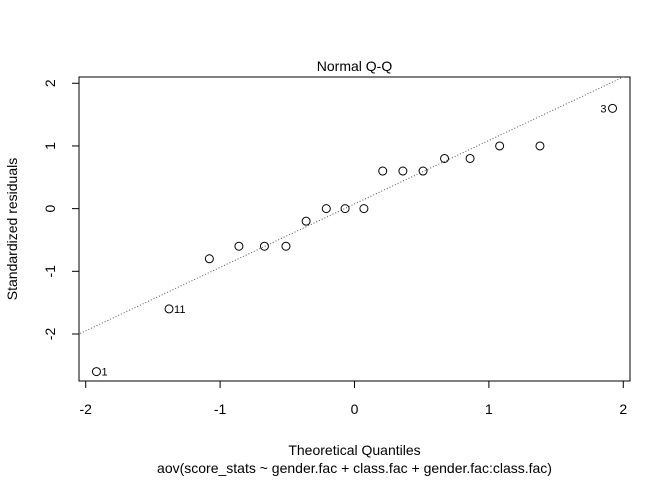 This screenshot has width=672, height=480. What do you see at coordinates (50, 271) in the screenshot?
I see `y-tick-label: -1` at bounding box center [50, 271].